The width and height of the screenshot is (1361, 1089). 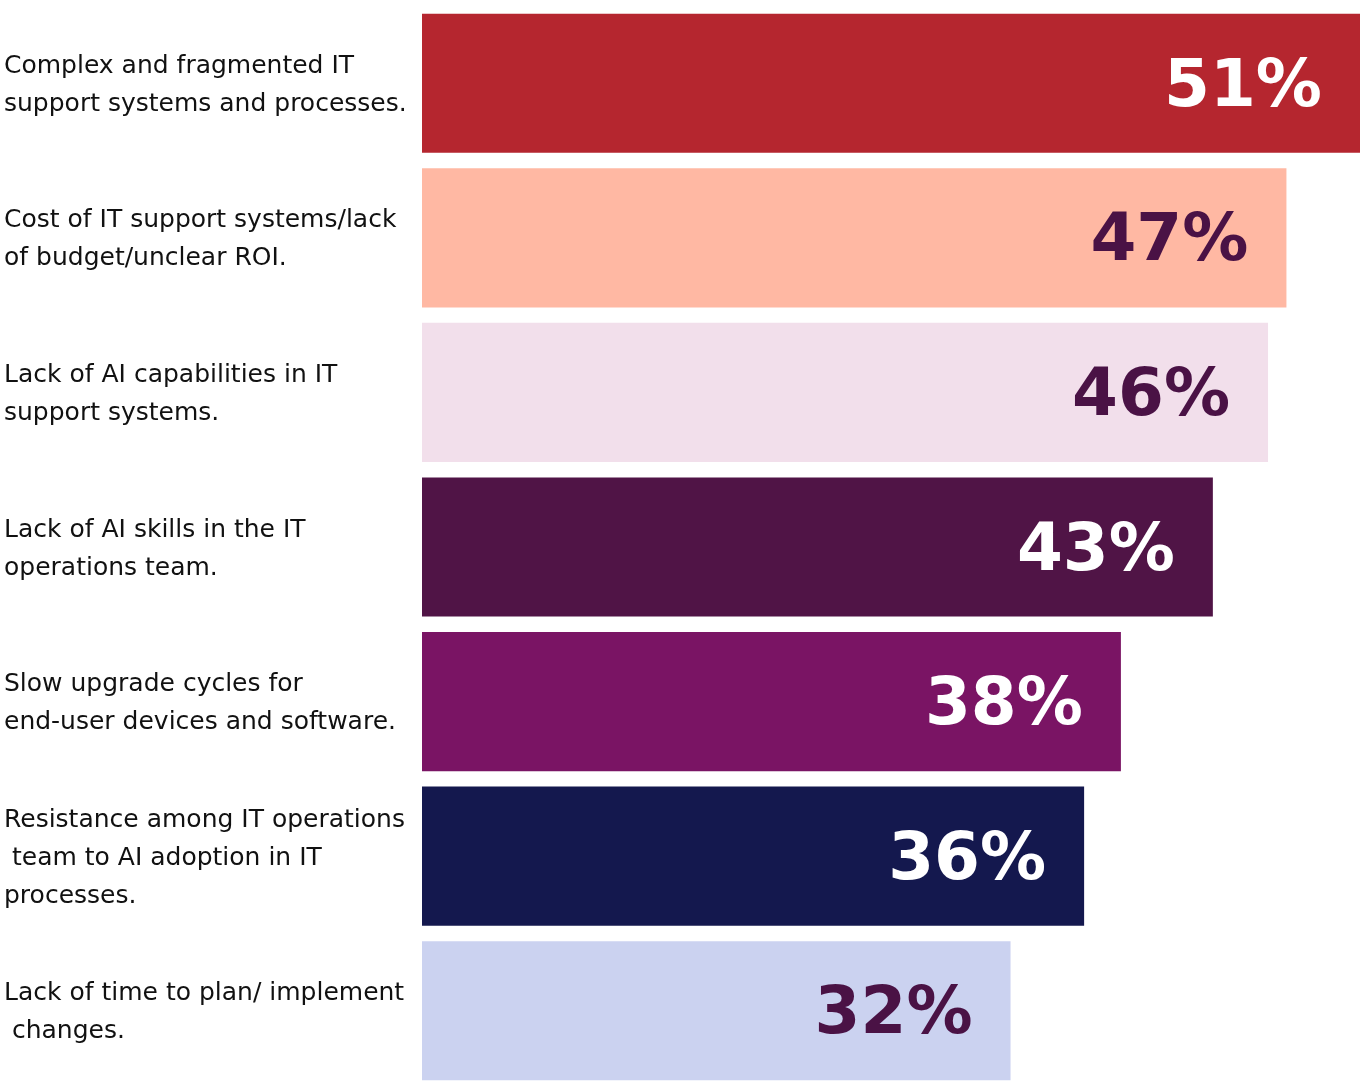 I want to click on data-label: 46%, so click(x=1151, y=392).